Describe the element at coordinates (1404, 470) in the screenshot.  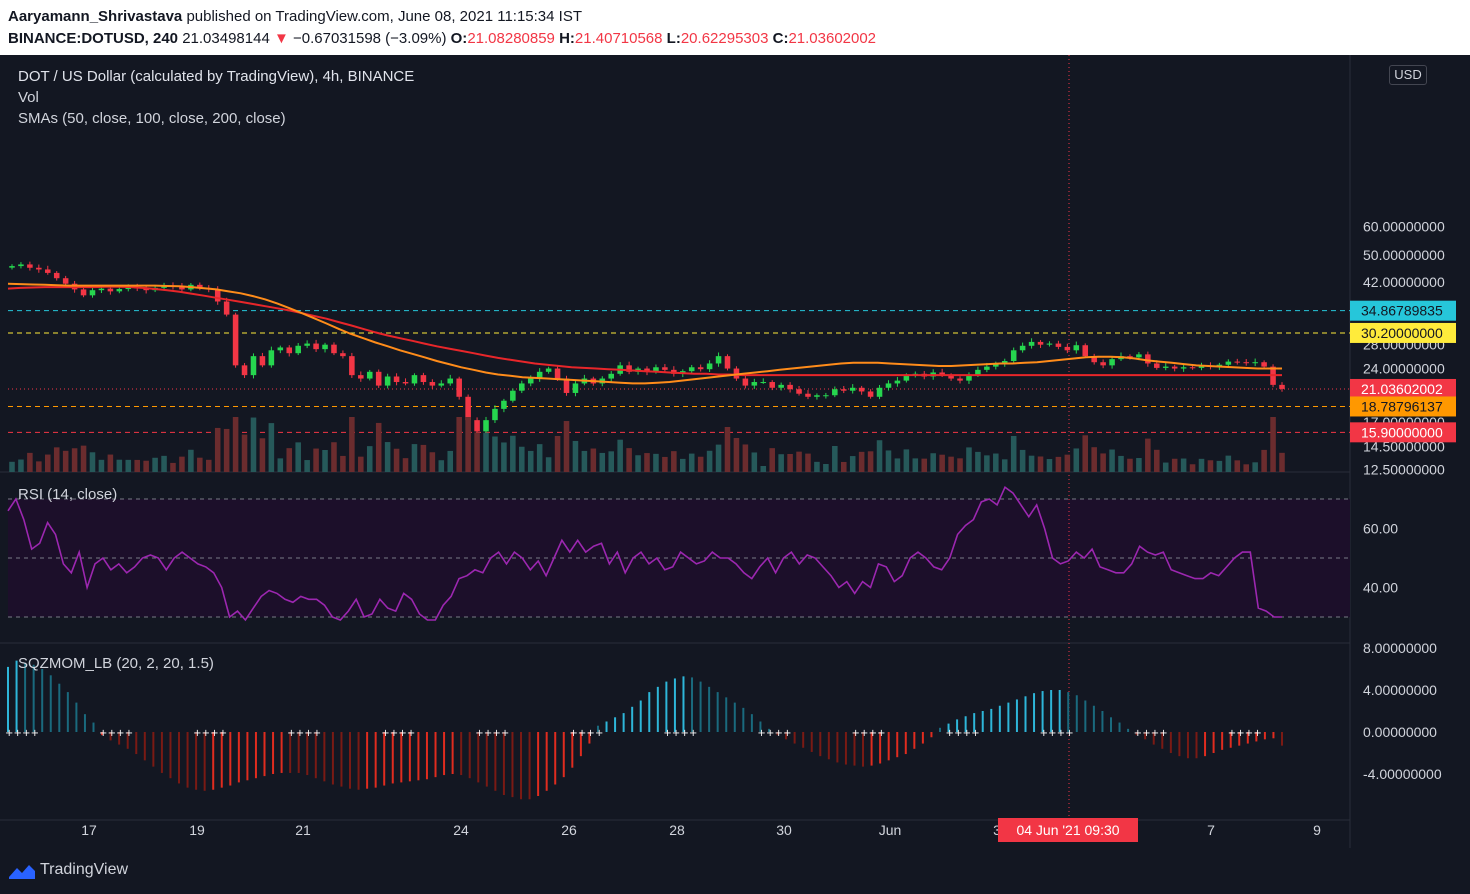
I see `price-tick-label: 12.50000000` at that location.